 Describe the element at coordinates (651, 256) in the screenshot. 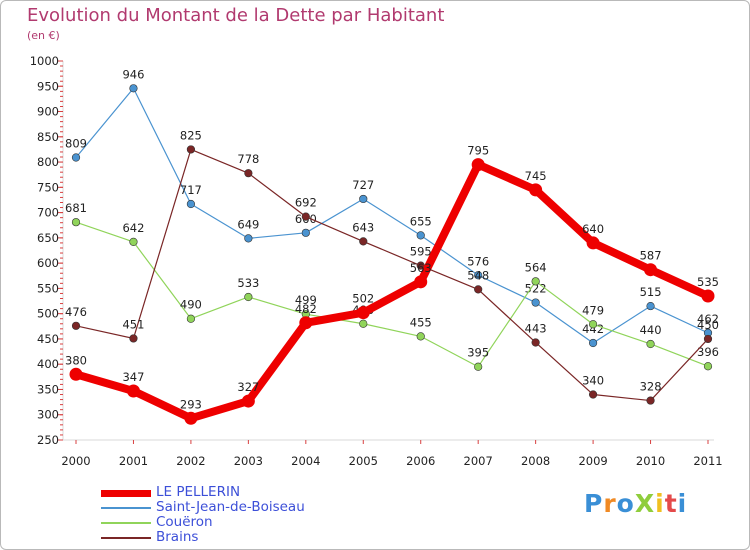

I see `data-label: 587` at that location.